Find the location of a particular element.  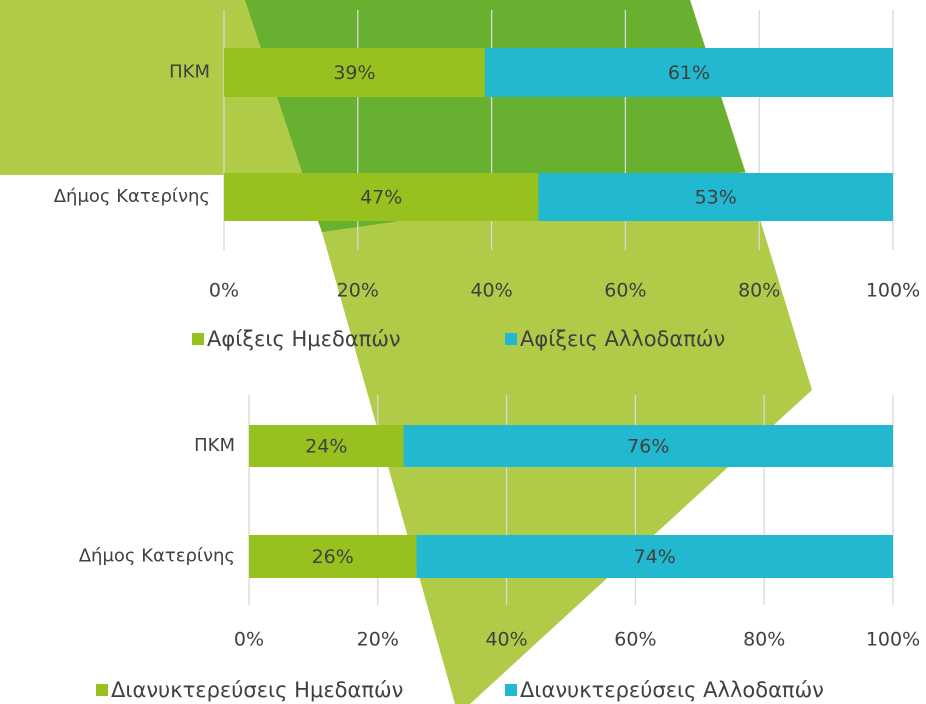

data-label: 53% is located at coordinates (716, 198).